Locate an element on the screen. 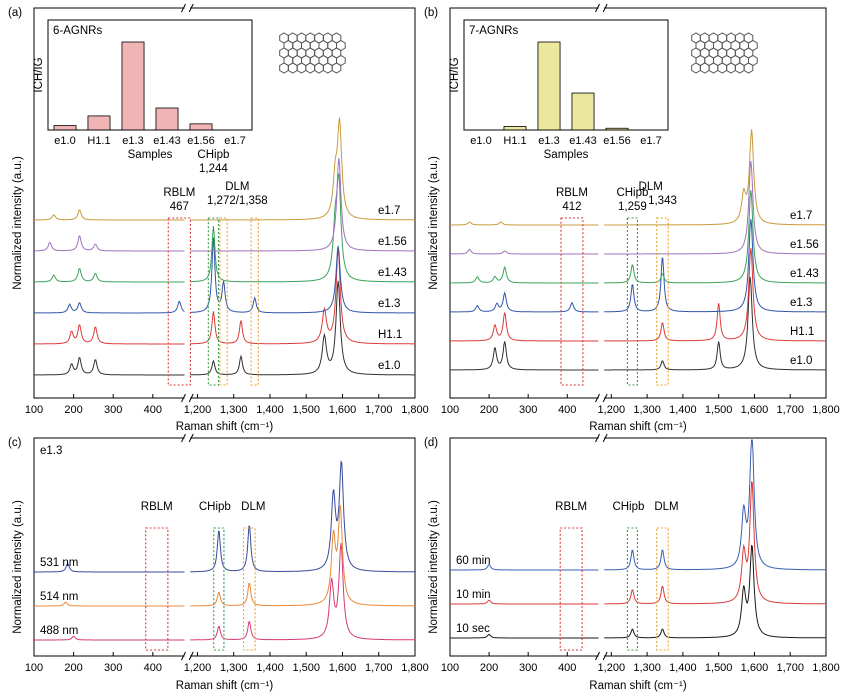 The width and height of the screenshot is (846, 697). series-line-left-488-nm is located at coordinates (109, 638).